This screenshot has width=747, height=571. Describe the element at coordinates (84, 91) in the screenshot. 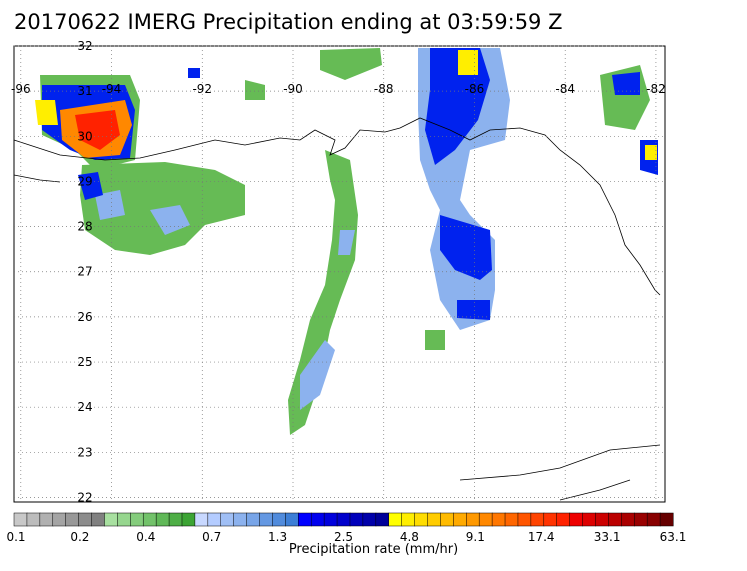

I see `latitude-label: 31` at that location.